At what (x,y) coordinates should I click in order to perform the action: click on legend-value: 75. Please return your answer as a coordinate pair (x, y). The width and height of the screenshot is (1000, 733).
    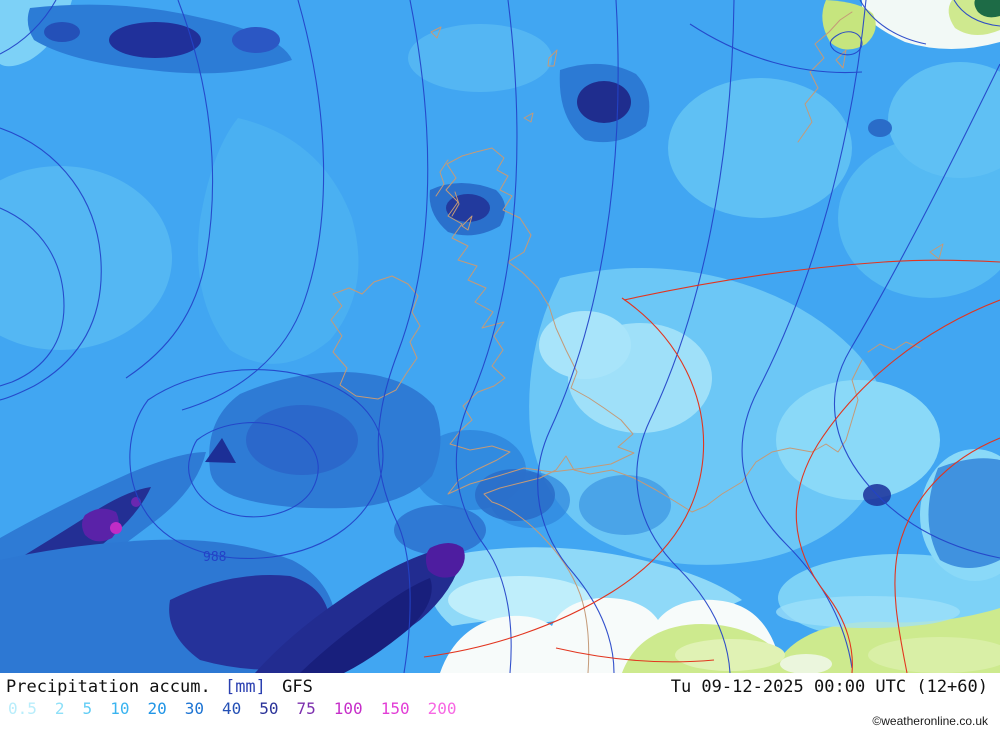
    Looking at the image, I should click on (306, 708).